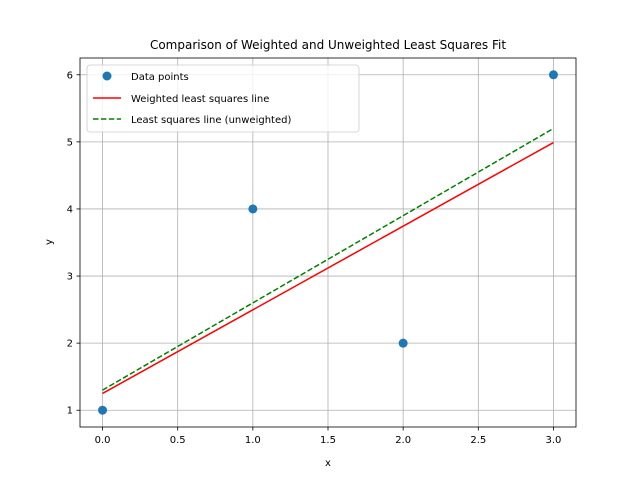 The height and width of the screenshot is (480, 640). Describe the element at coordinates (103, 440) in the screenshot. I see `x-tick-label: 0.0` at that location.